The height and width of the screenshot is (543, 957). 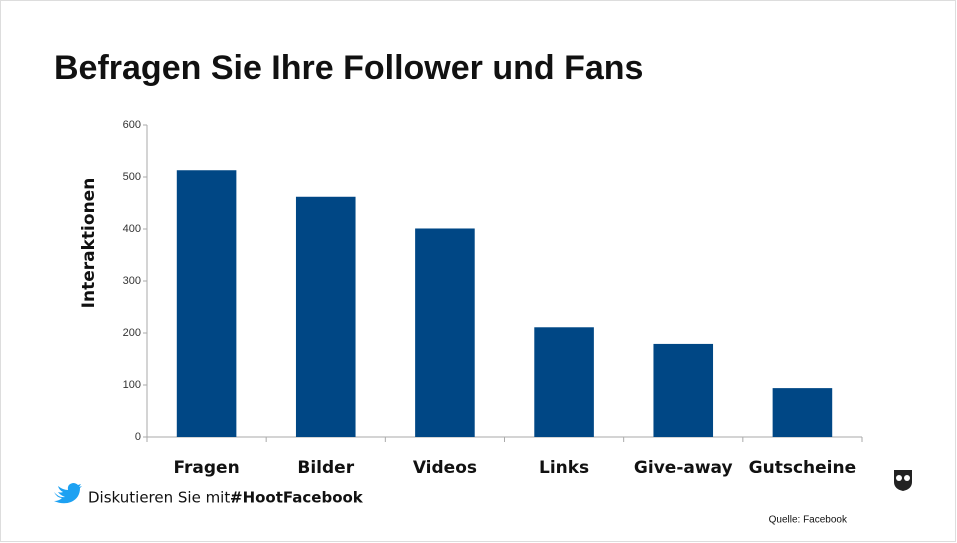 What do you see at coordinates (132, 333) in the screenshot?
I see `y-tick-label: 200` at bounding box center [132, 333].